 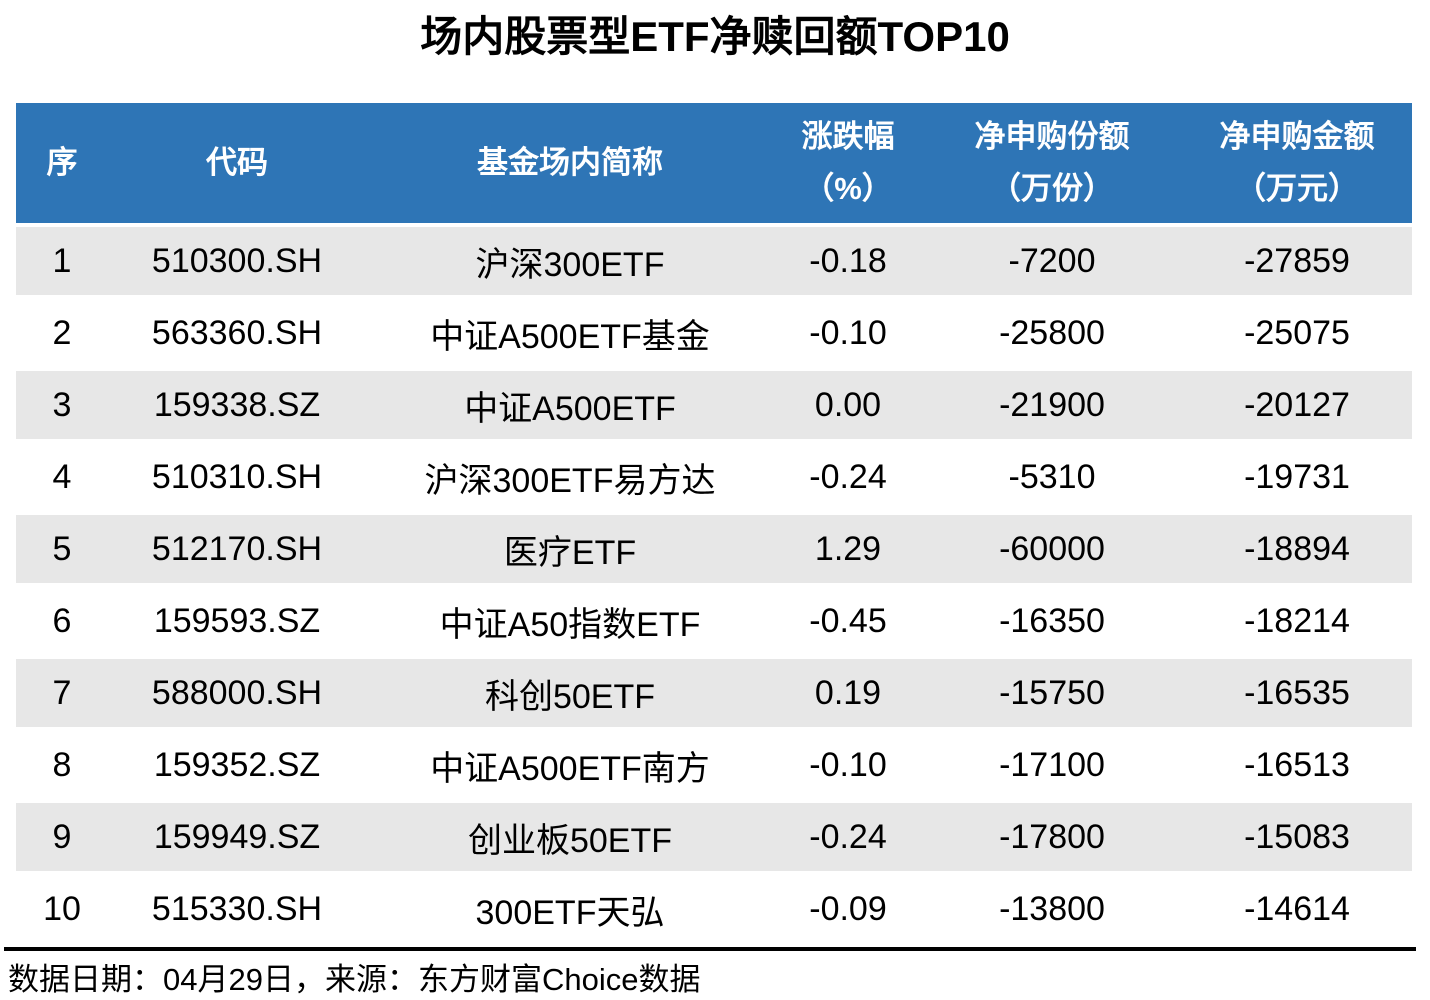 I want to click on cell-net-amount: -25075, so click(x=1297, y=334).